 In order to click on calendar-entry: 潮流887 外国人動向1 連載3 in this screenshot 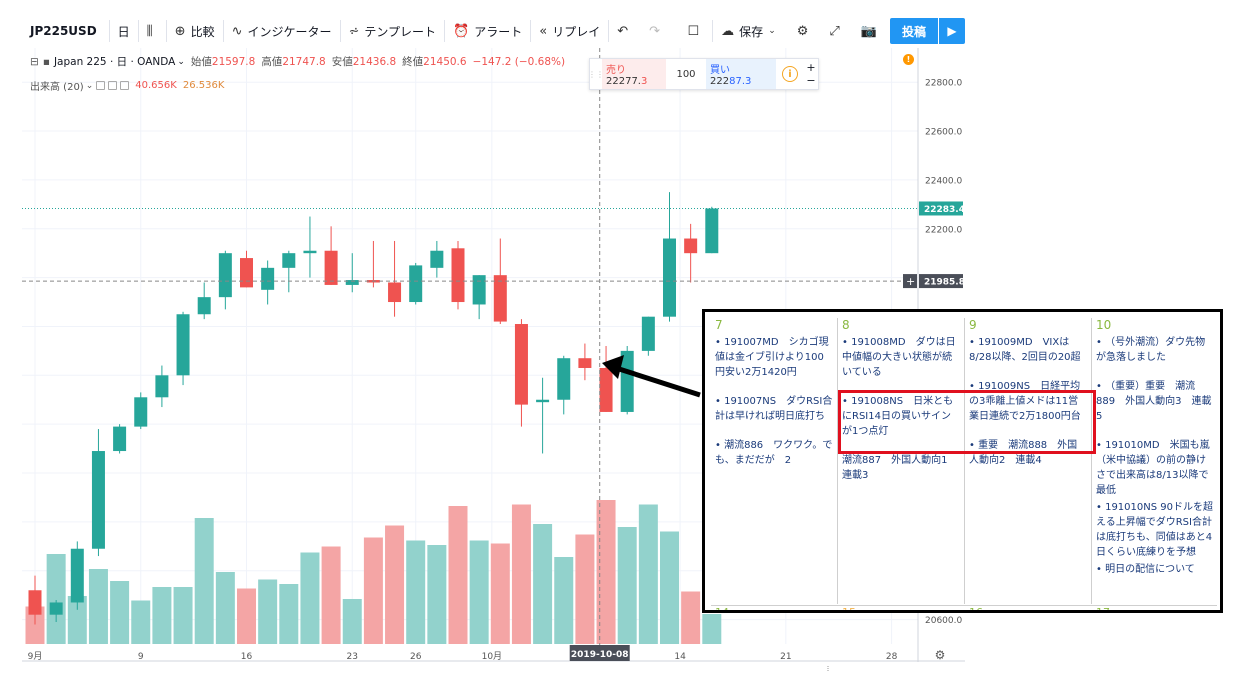, I will do `click(900, 468)`.